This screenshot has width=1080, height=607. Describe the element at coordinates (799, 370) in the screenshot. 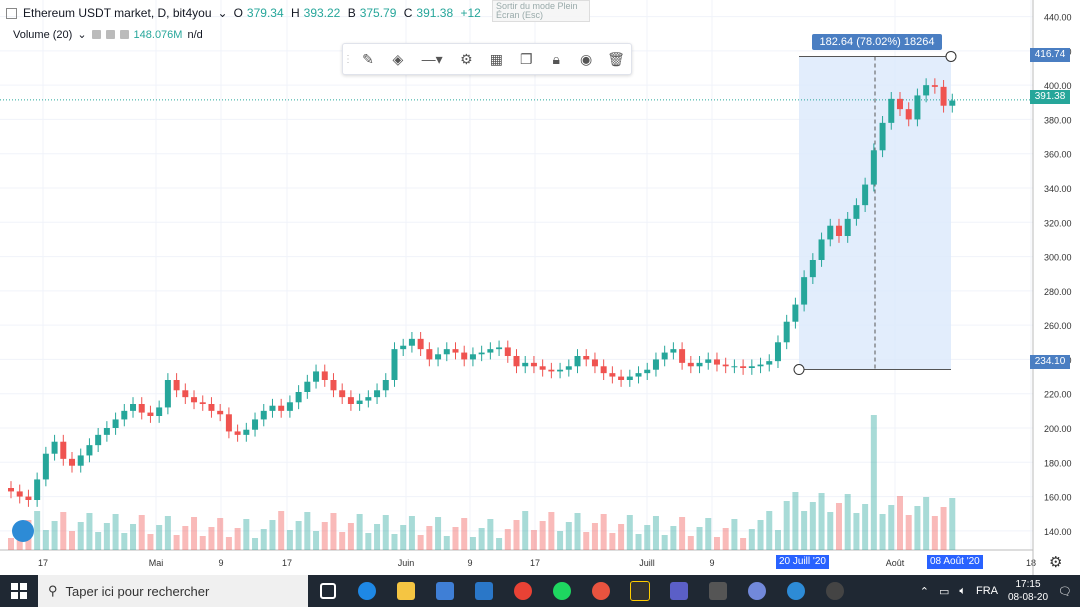

I see `measure-handle-start` at that location.